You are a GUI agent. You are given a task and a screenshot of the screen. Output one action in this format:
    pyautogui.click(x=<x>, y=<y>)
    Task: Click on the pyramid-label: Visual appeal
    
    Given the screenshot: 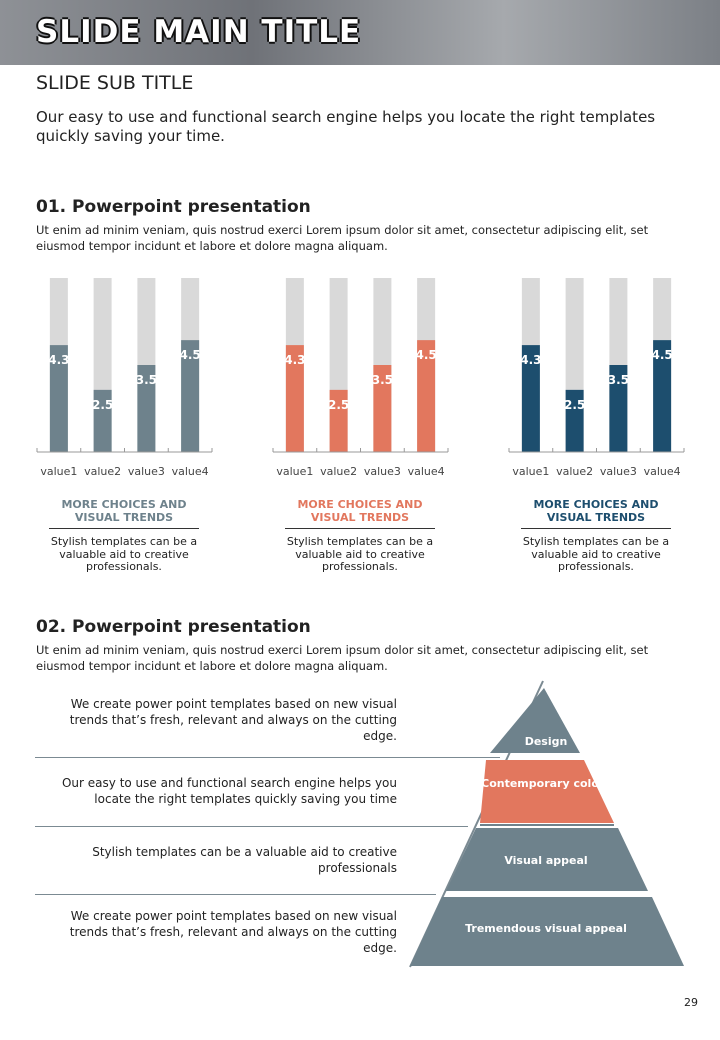 What is the action you would take?
    pyautogui.click(x=545, y=860)
    